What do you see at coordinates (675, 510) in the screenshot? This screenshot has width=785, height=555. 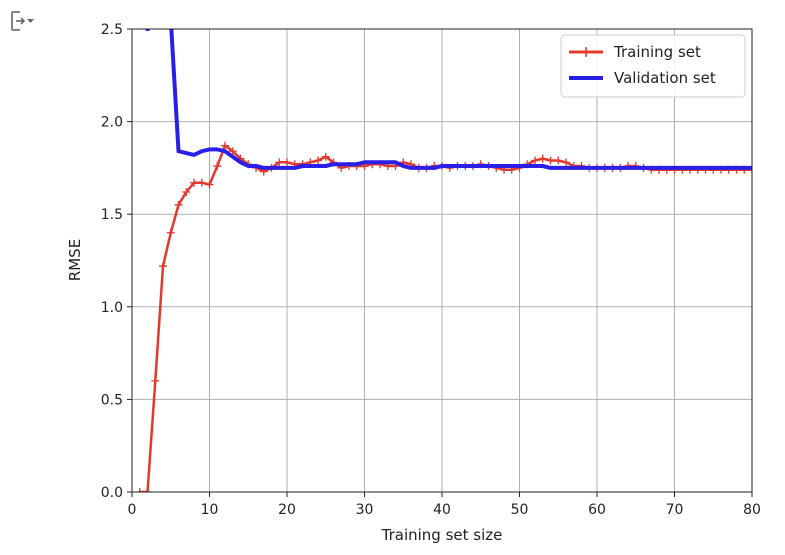 I see `x-tick-label: 70` at bounding box center [675, 510].